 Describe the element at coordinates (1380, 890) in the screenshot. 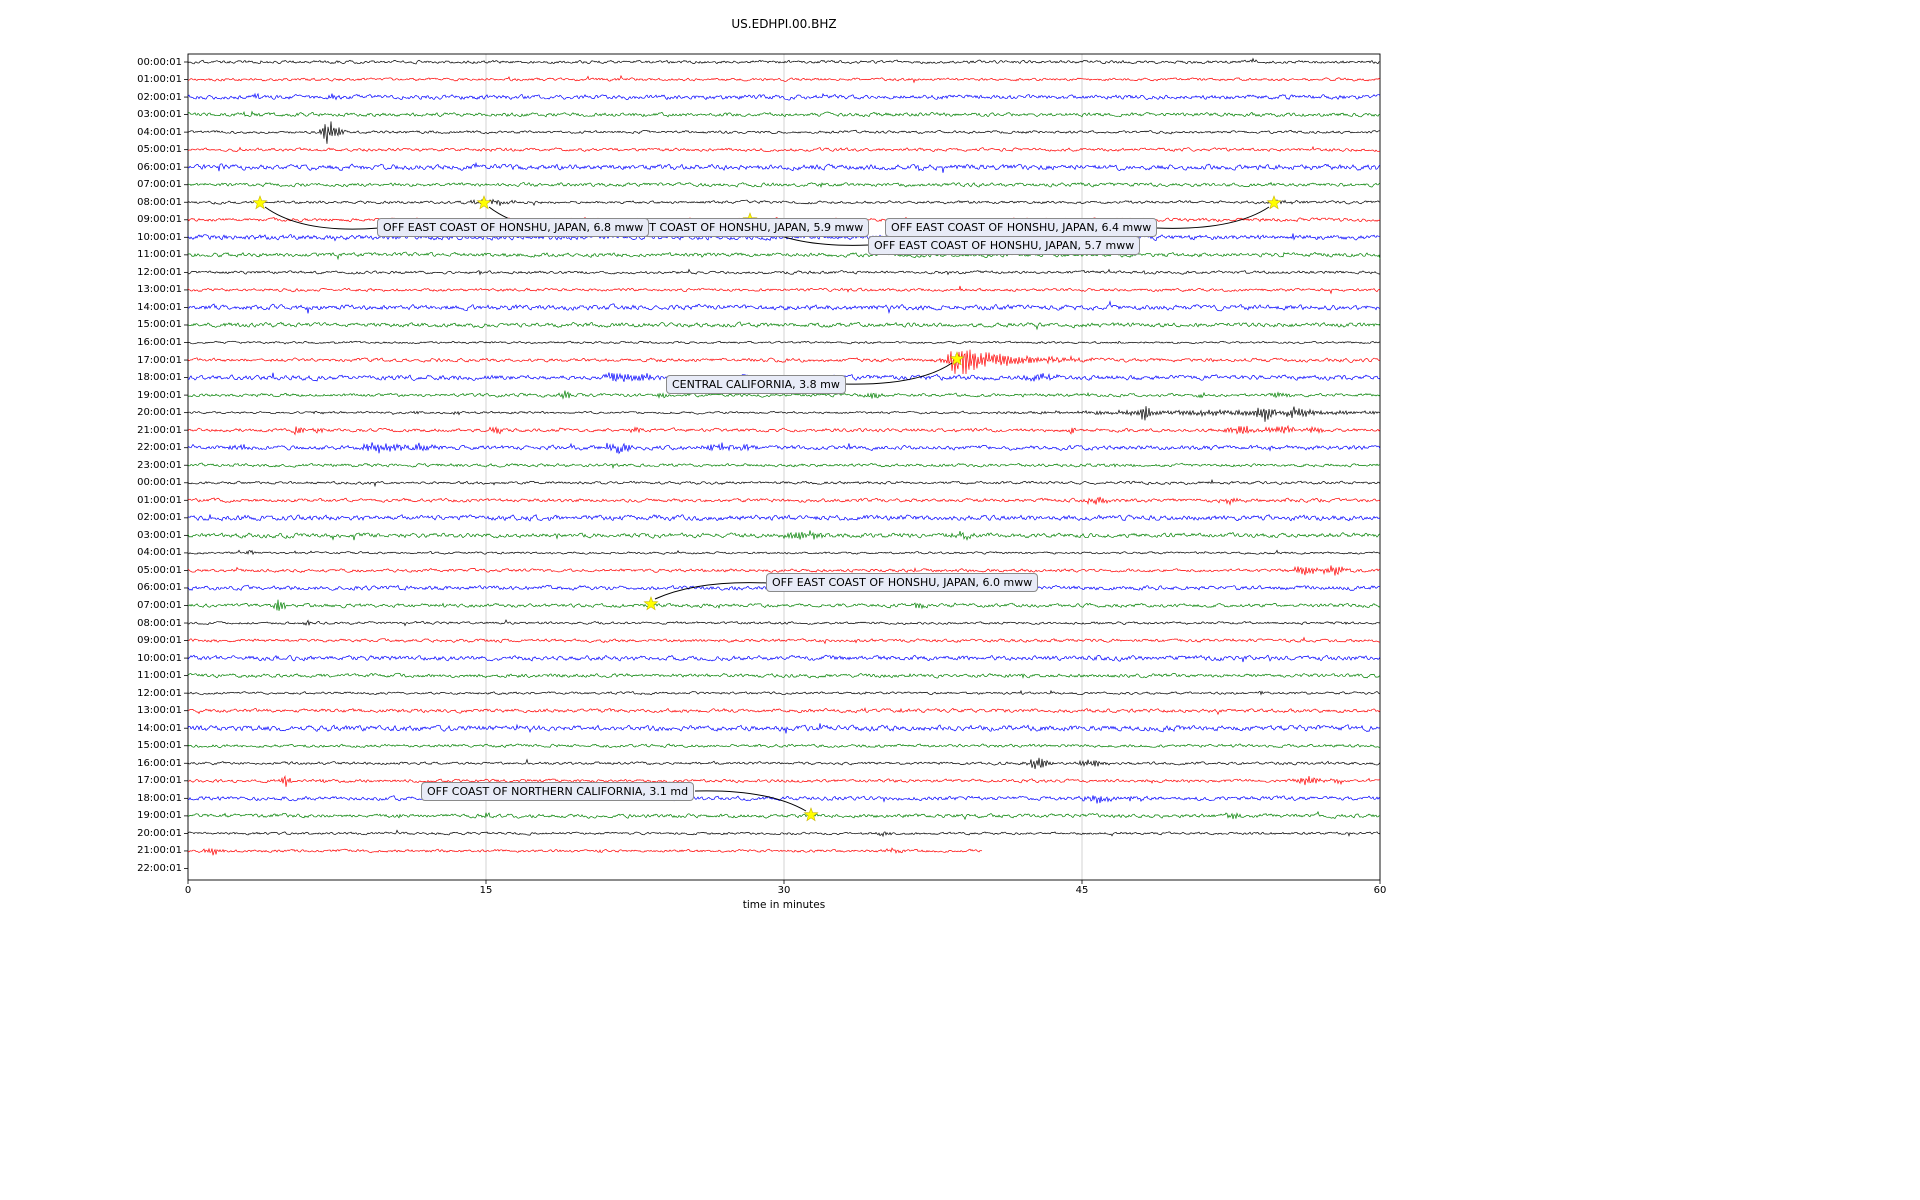

I see `x-tick-label: 60` at that location.